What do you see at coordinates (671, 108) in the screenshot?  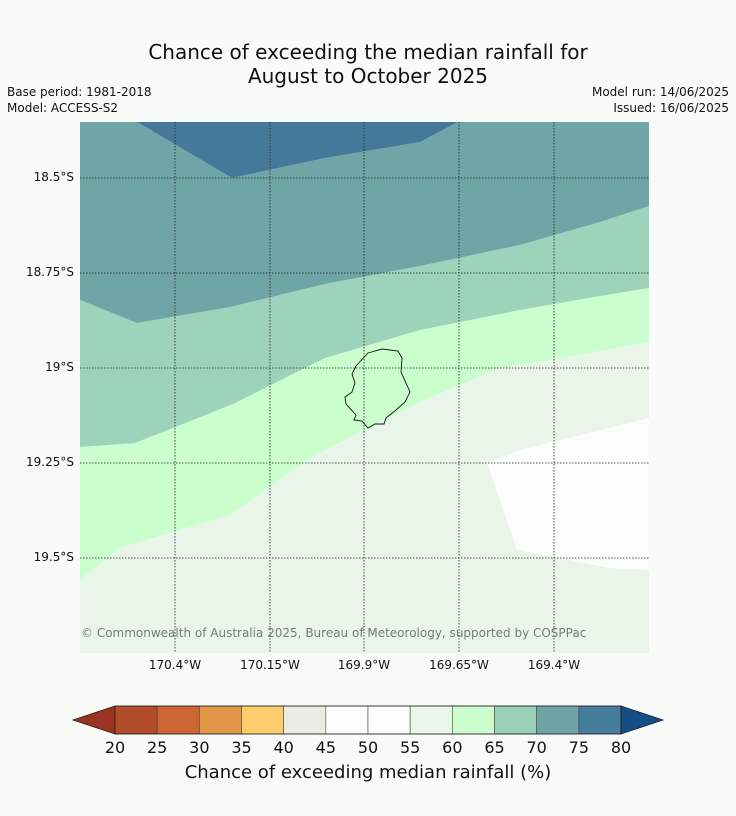 I see `issued-label: Issued: 16/06/2025` at bounding box center [671, 108].